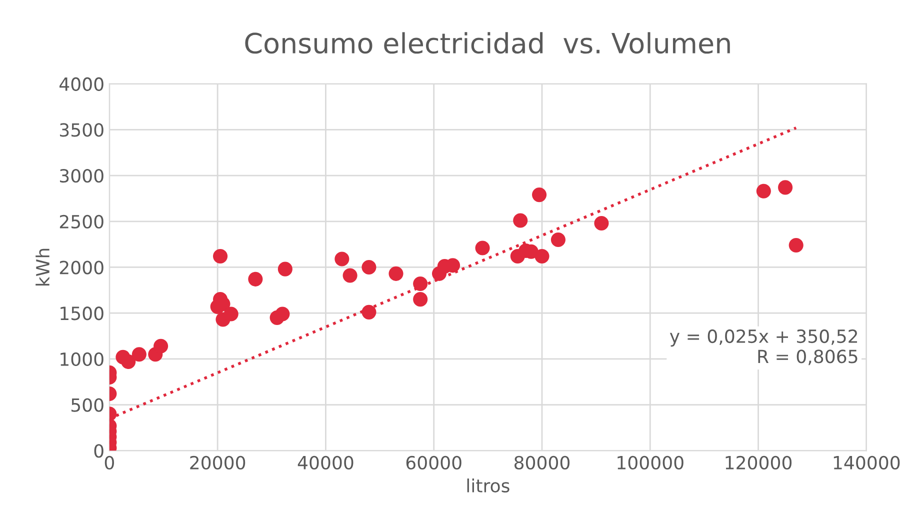  Describe the element at coordinates (651, 463) in the screenshot. I see `x-tick-label: 100000` at that location.